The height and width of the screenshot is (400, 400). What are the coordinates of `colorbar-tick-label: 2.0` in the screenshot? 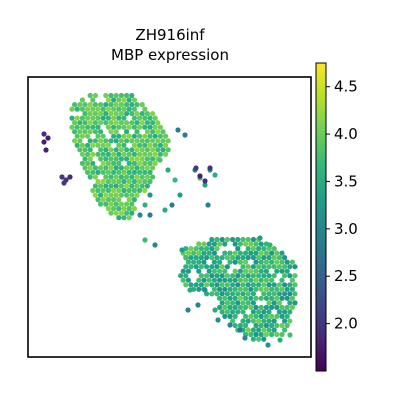 It's located at (346, 324).